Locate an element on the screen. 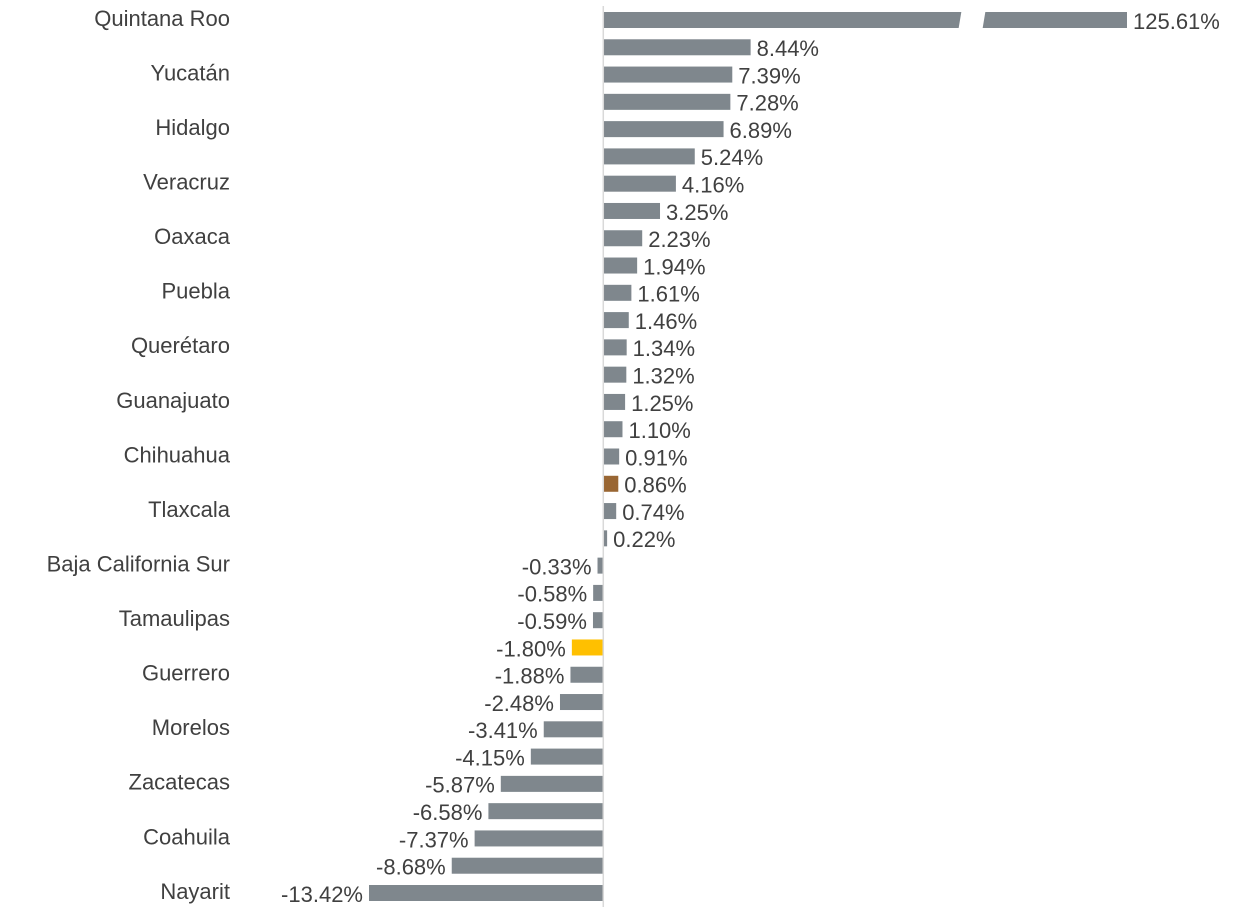 The height and width of the screenshot is (908, 1250). y-tick-label: Chihuahua is located at coordinates (177, 454).